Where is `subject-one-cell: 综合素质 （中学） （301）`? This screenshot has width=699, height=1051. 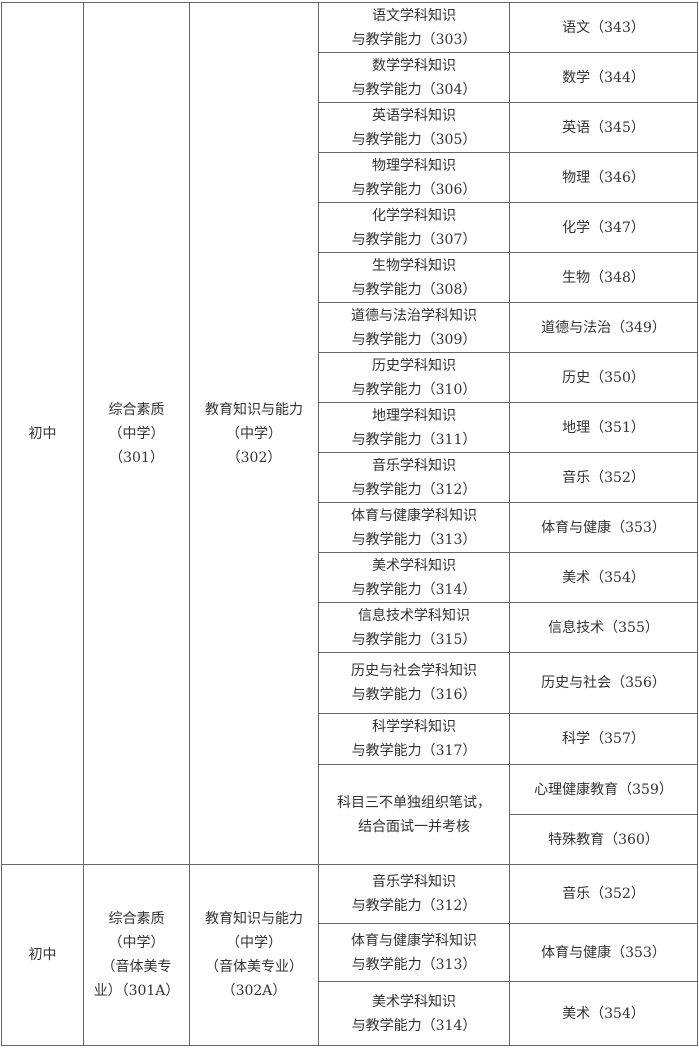 subject-one-cell: 综合素质 （中学） （301） is located at coordinates (136, 433).